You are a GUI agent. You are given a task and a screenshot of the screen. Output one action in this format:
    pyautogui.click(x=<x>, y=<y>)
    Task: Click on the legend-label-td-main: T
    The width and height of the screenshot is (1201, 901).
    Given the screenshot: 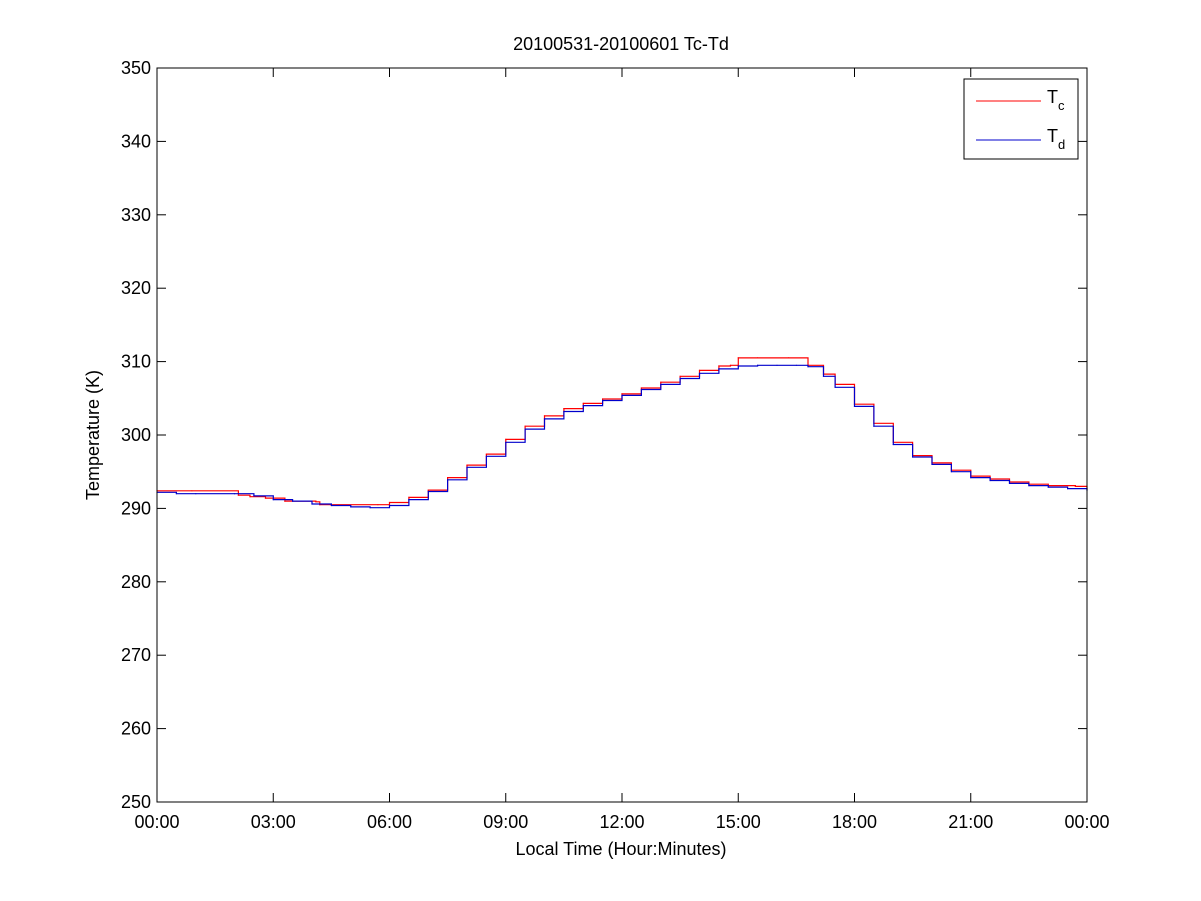 What is the action you would take?
    pyautogui.click(x=1052, y=136)
    